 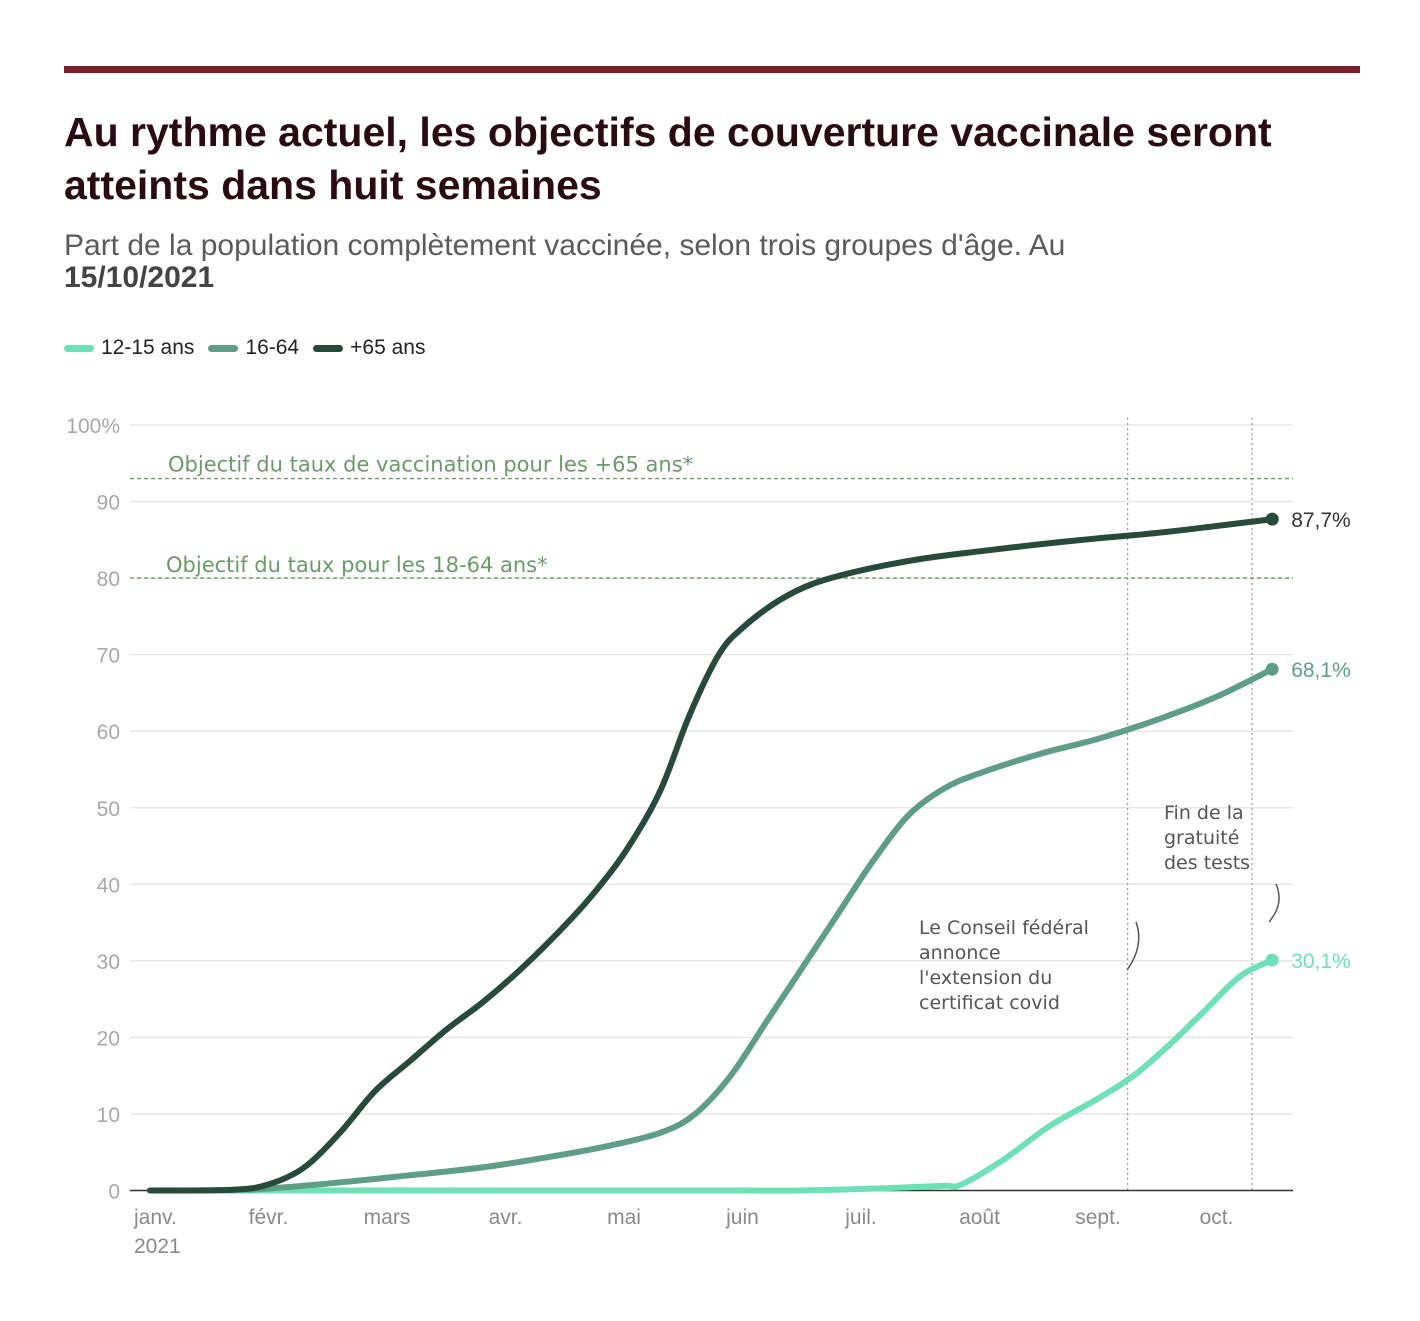 I want to click on y-tick-label: 60, so click(x=108, y=732).